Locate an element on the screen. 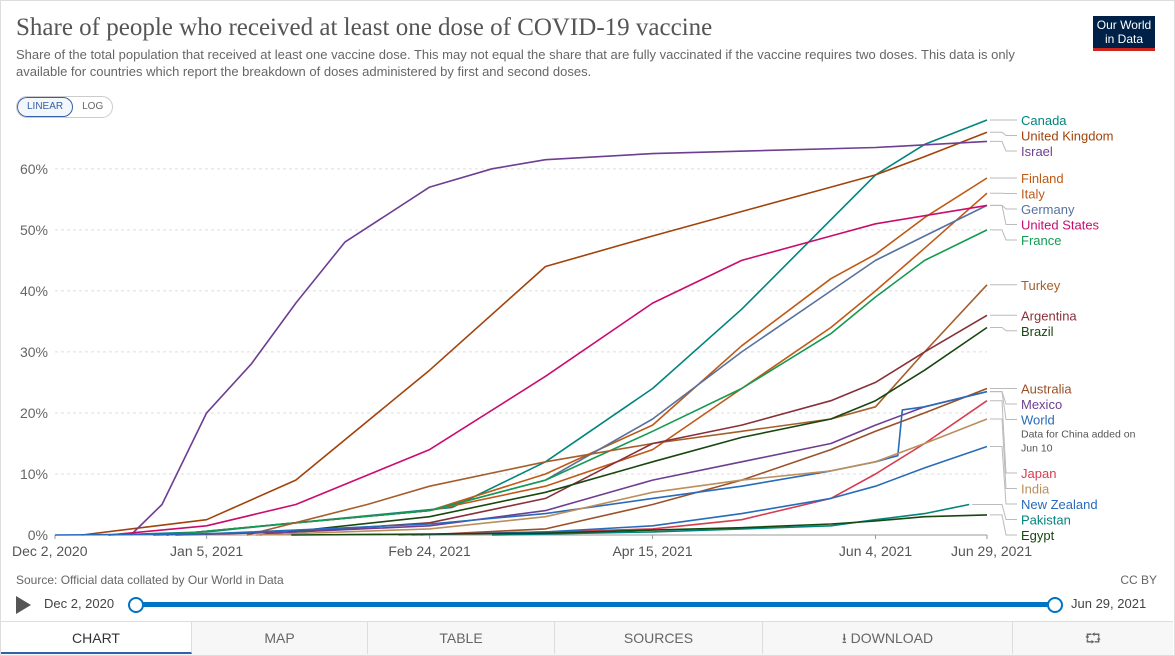 This screenshot has width=1175, height=656. license-link: CC BY is located at coordinates (1138, 580).